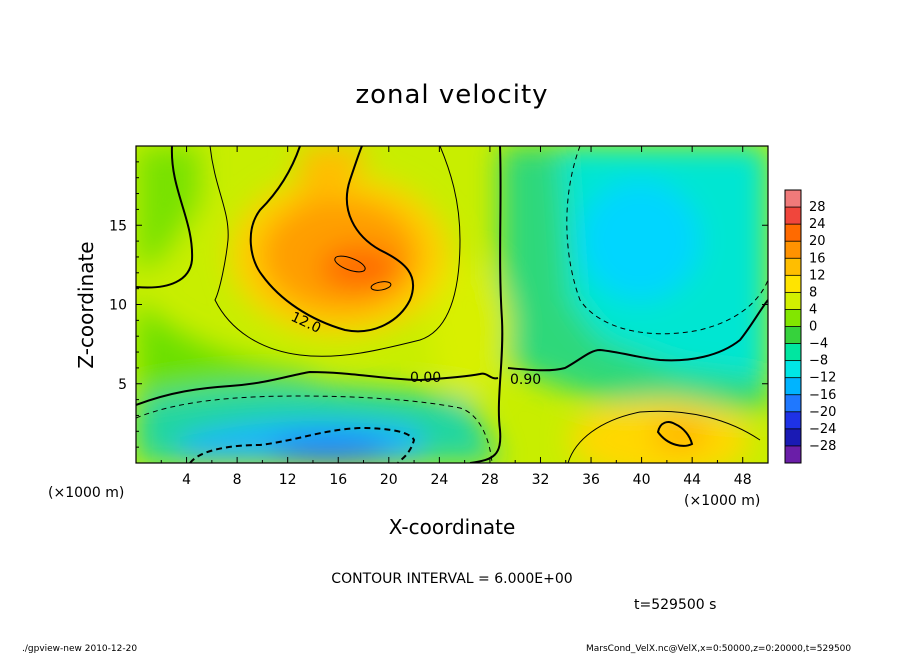 This screenshot has width=904, height=654. What do you see at coordinates (381, 286) in the screenshot?
I see `contour-18-b` at bounding box center [381, 286].